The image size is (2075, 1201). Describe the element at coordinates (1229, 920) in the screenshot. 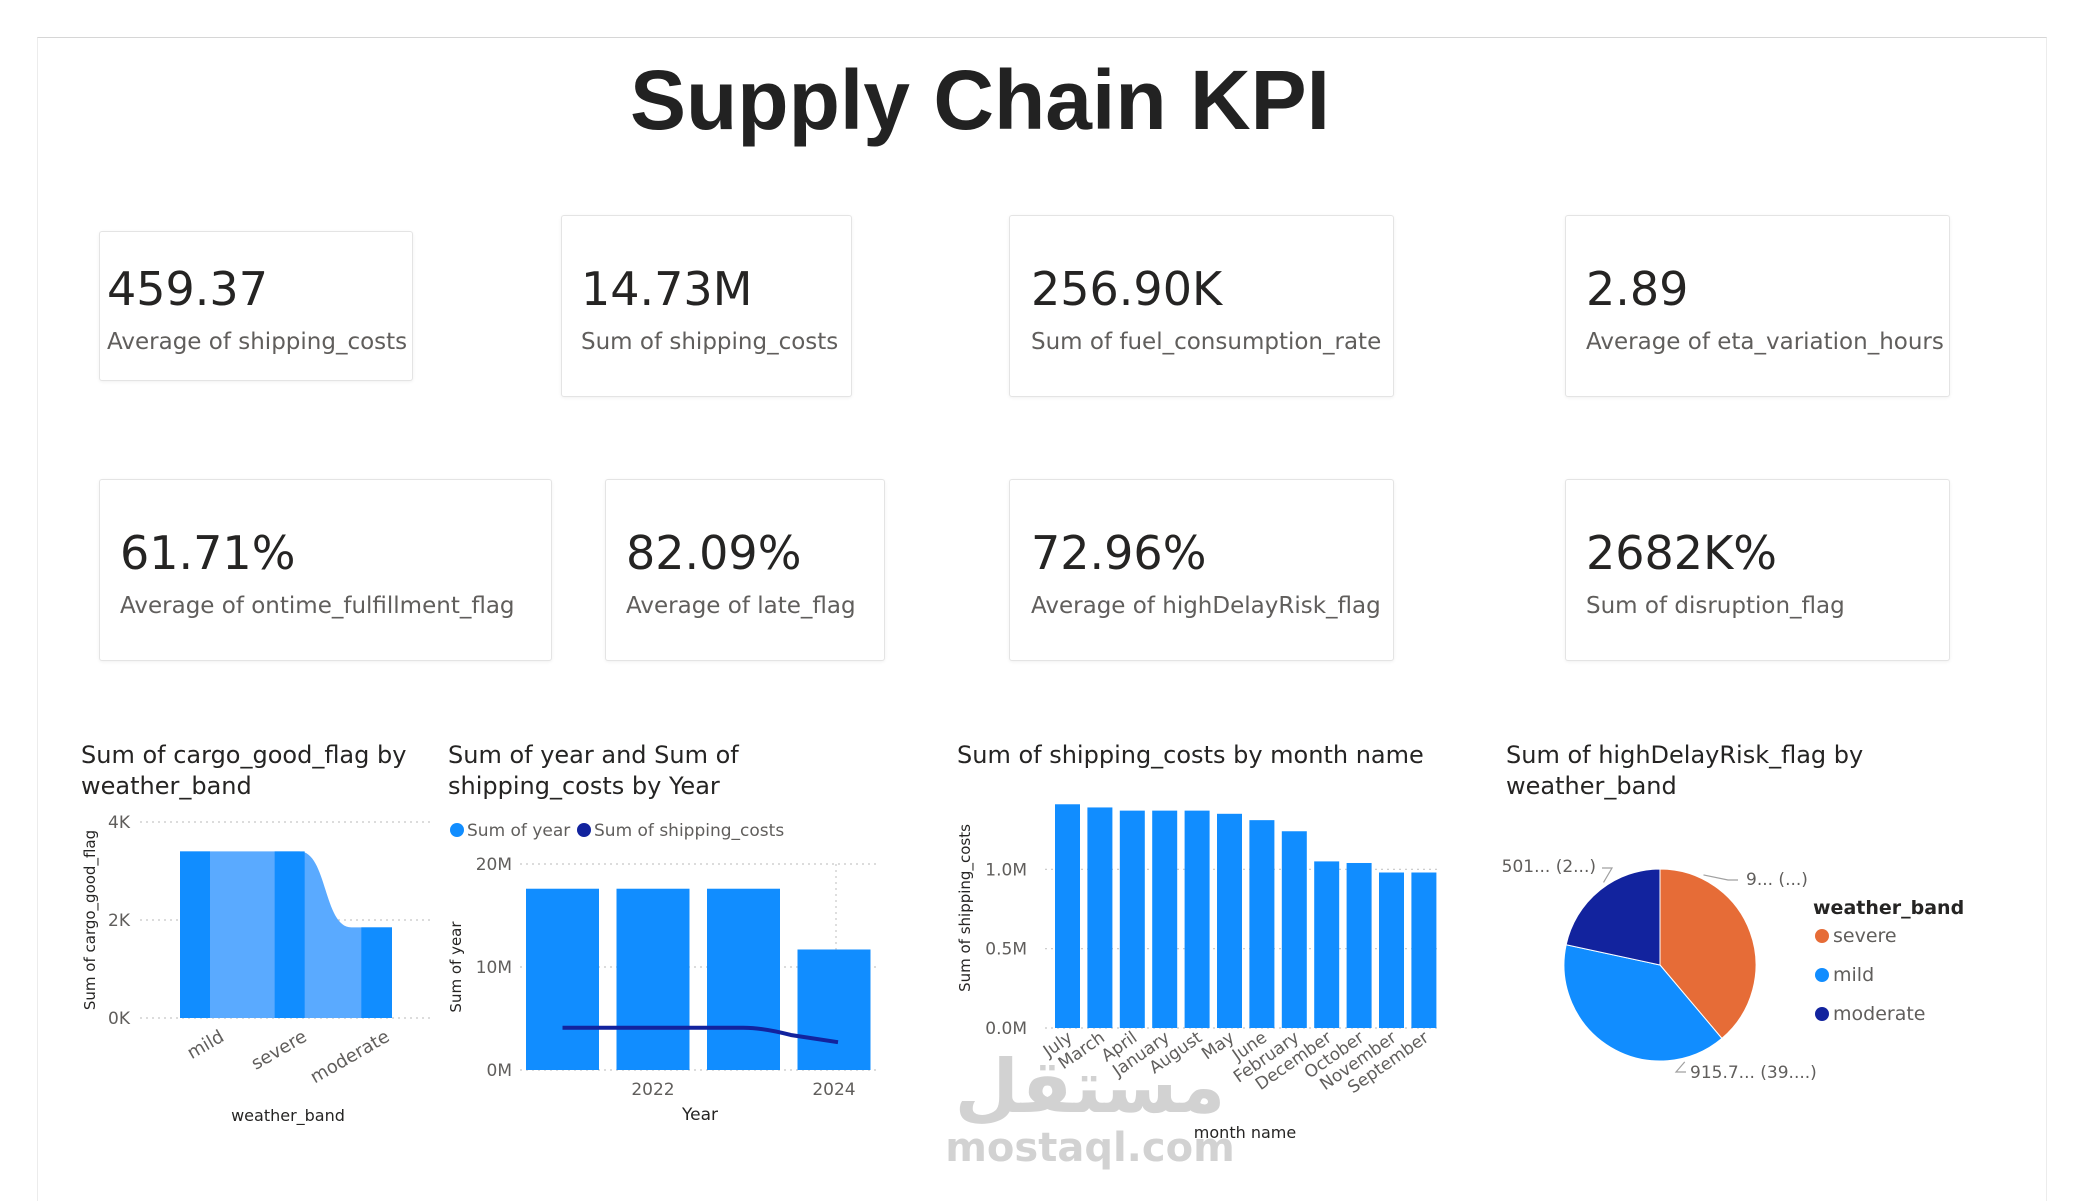

I see `c3-bar-may` at that location.